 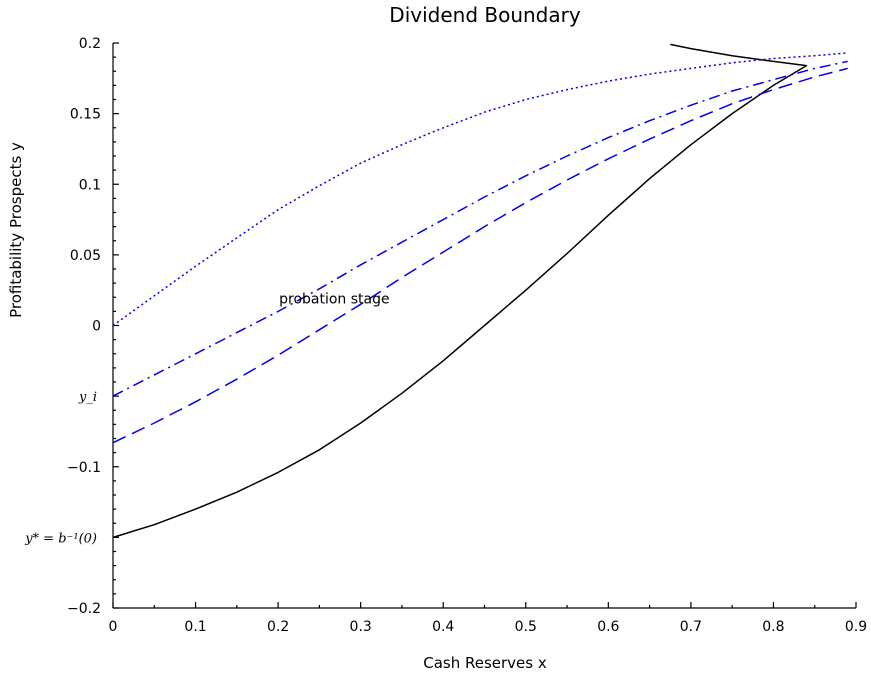 What do you see at coordinates (691, 627) in the screenshot?
I see `x-tick-label: 0.7` at bounding box center [691, 627].